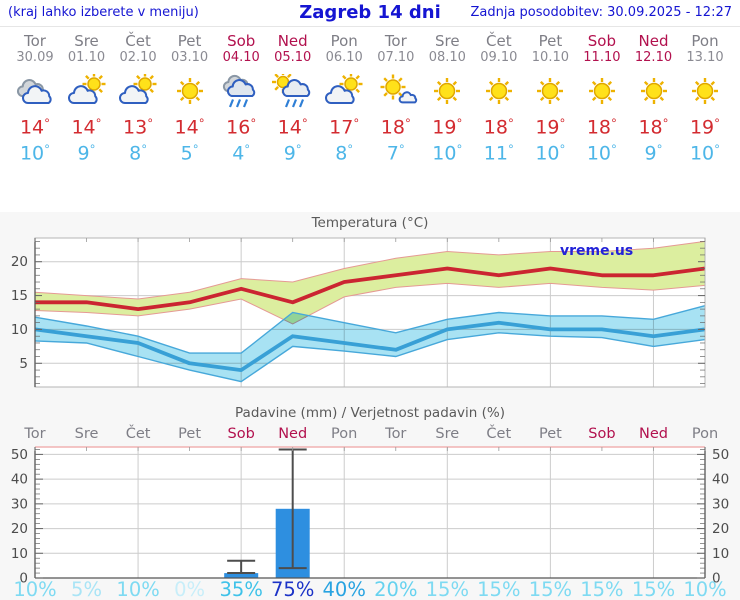 Image resolution: width=740 pixels, height=600 pixels. Describe the element at coordinates (720, 504) in the screenshot. I see `svg-text: 30` at that location.